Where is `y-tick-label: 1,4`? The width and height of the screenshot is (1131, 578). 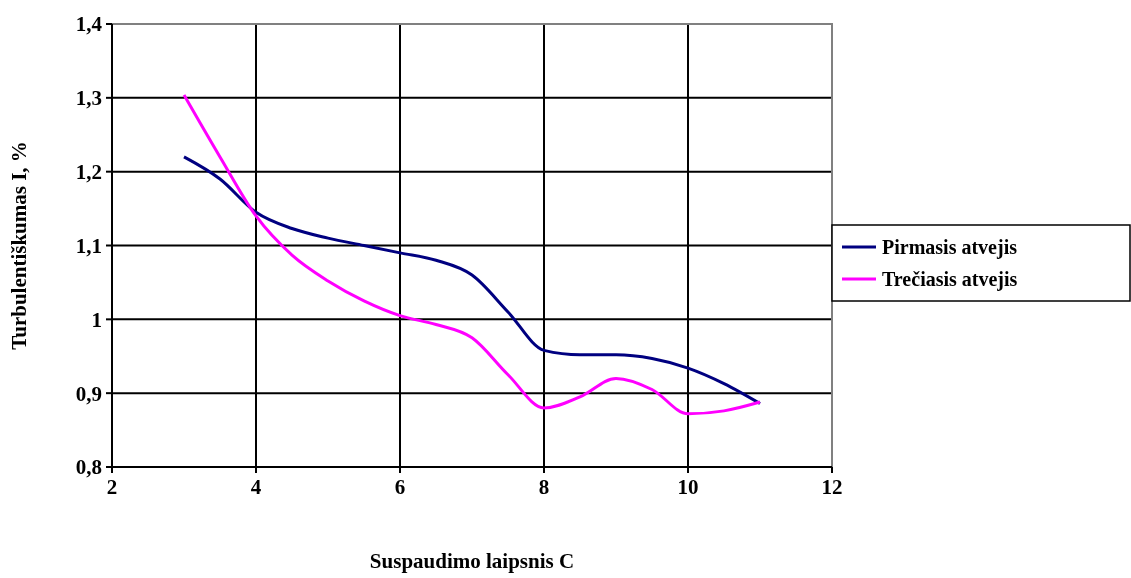
y-tick-label: 1,4 is located at coordinates (89, 24).